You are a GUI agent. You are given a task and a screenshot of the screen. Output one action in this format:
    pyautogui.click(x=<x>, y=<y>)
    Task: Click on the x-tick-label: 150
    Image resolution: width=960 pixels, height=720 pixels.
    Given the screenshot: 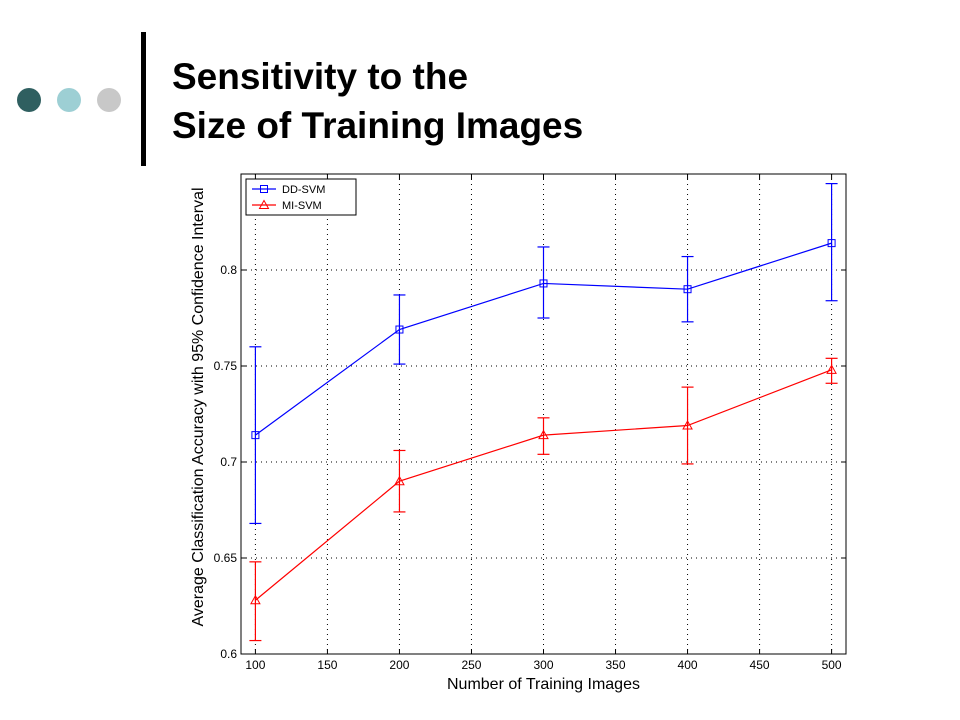 What is the action you would take?
    pyautogui.click(x=327, y=665)
    